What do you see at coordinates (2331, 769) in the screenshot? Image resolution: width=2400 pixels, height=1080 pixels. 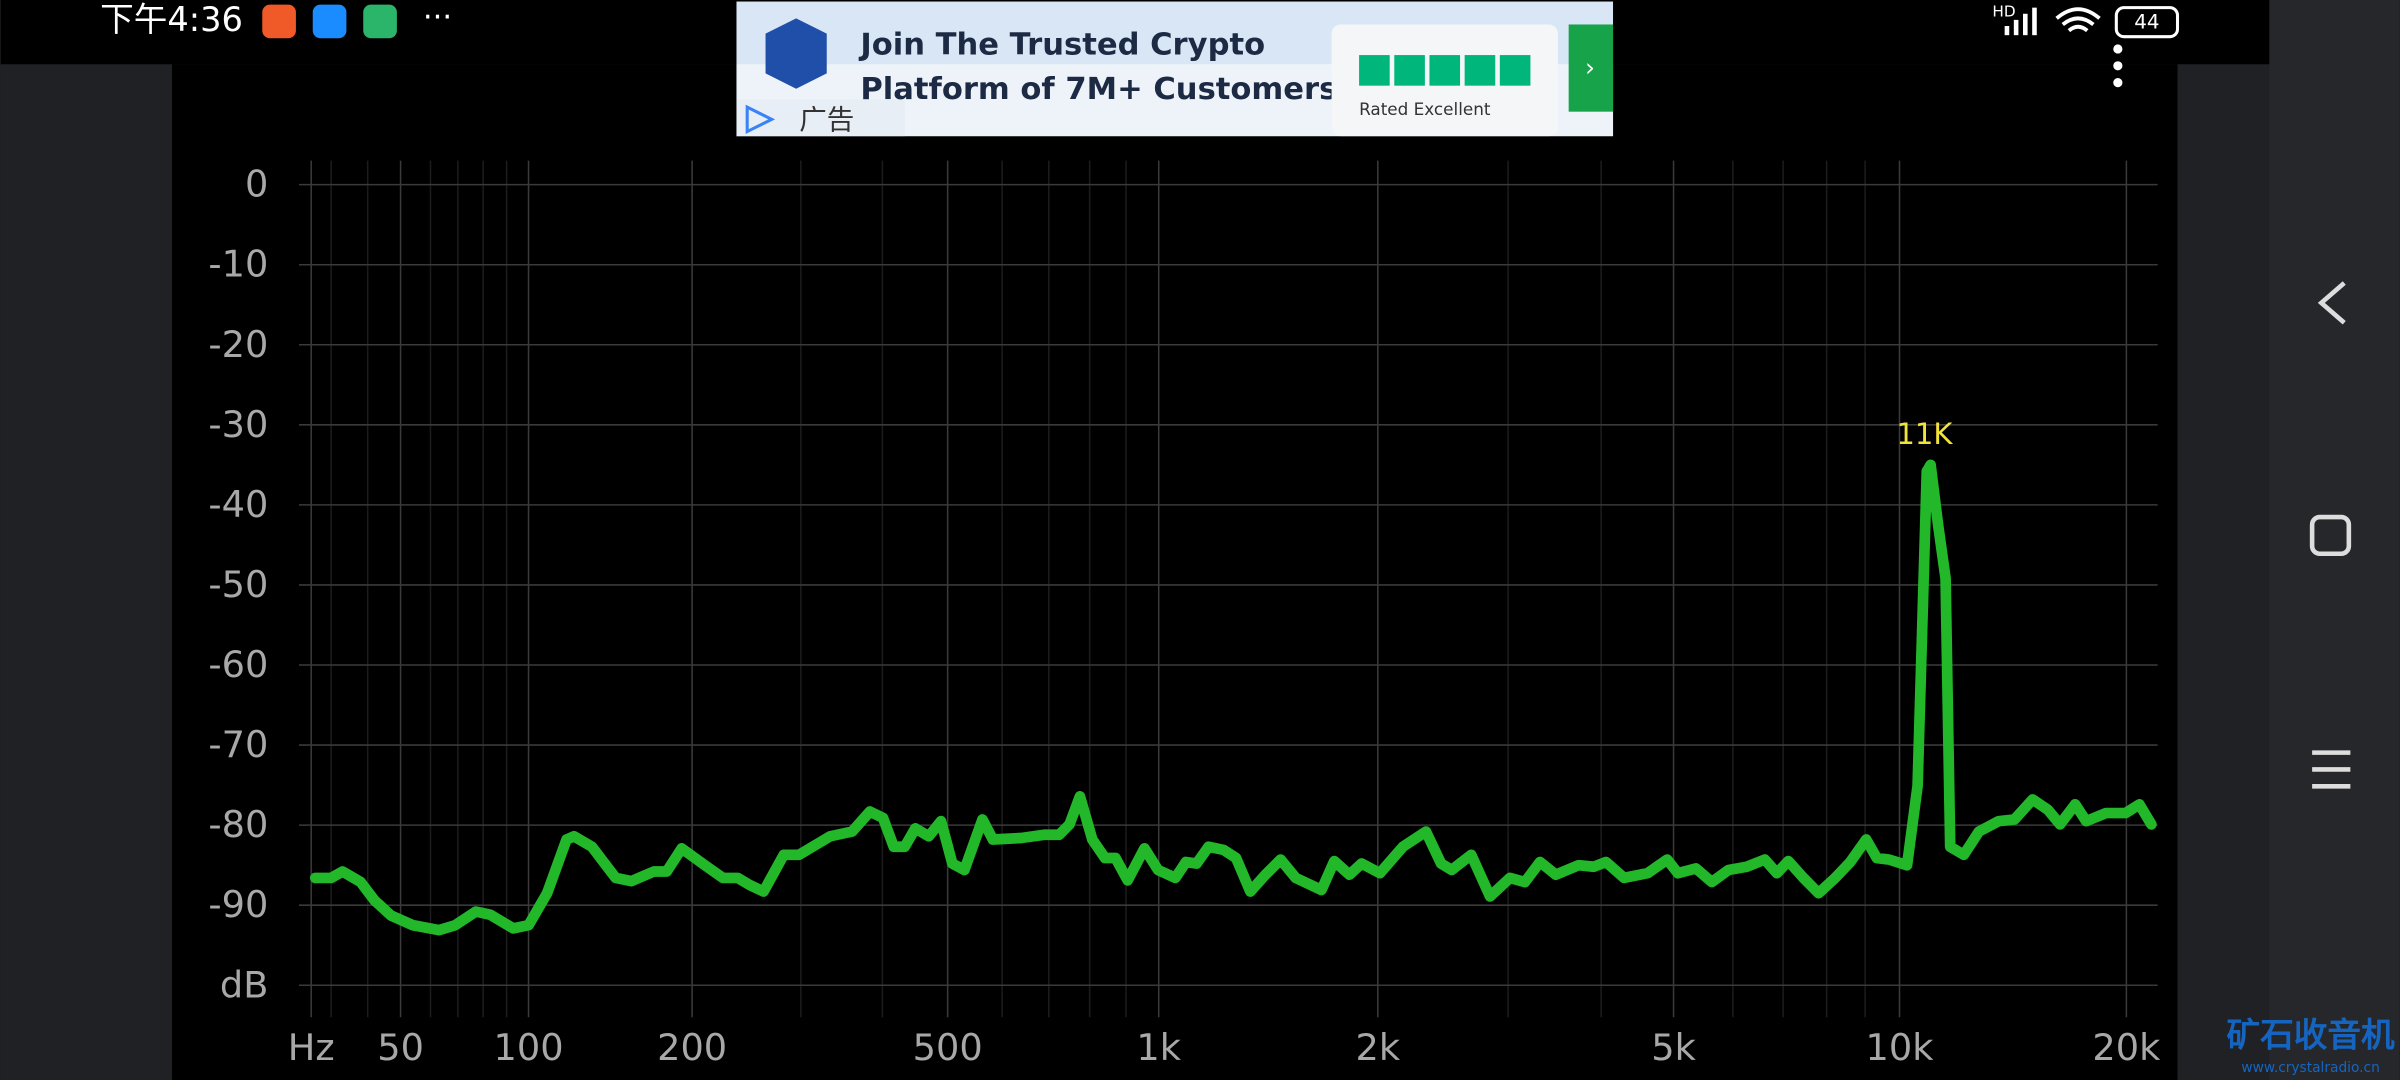 I see `recents-button` at bounding box center [2331, 769].